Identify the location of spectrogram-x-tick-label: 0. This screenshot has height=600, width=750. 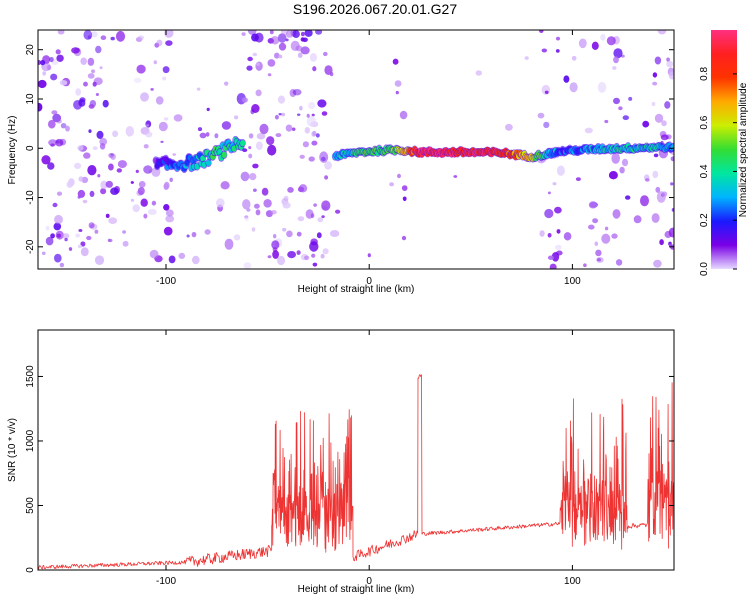
(369, 281).